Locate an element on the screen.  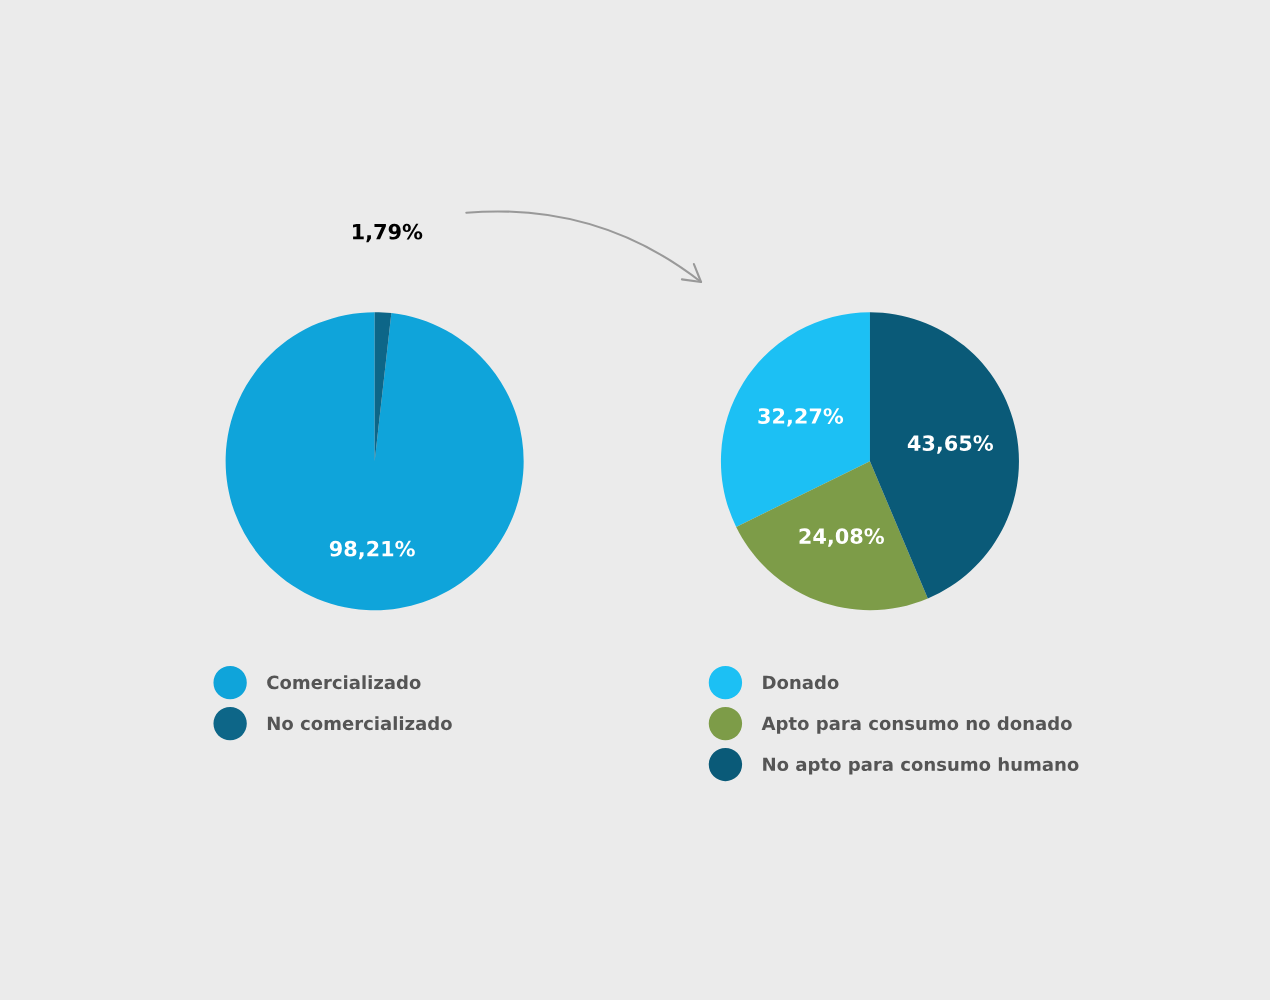
data-label: 1,79% is located at coordinates (388, 233).